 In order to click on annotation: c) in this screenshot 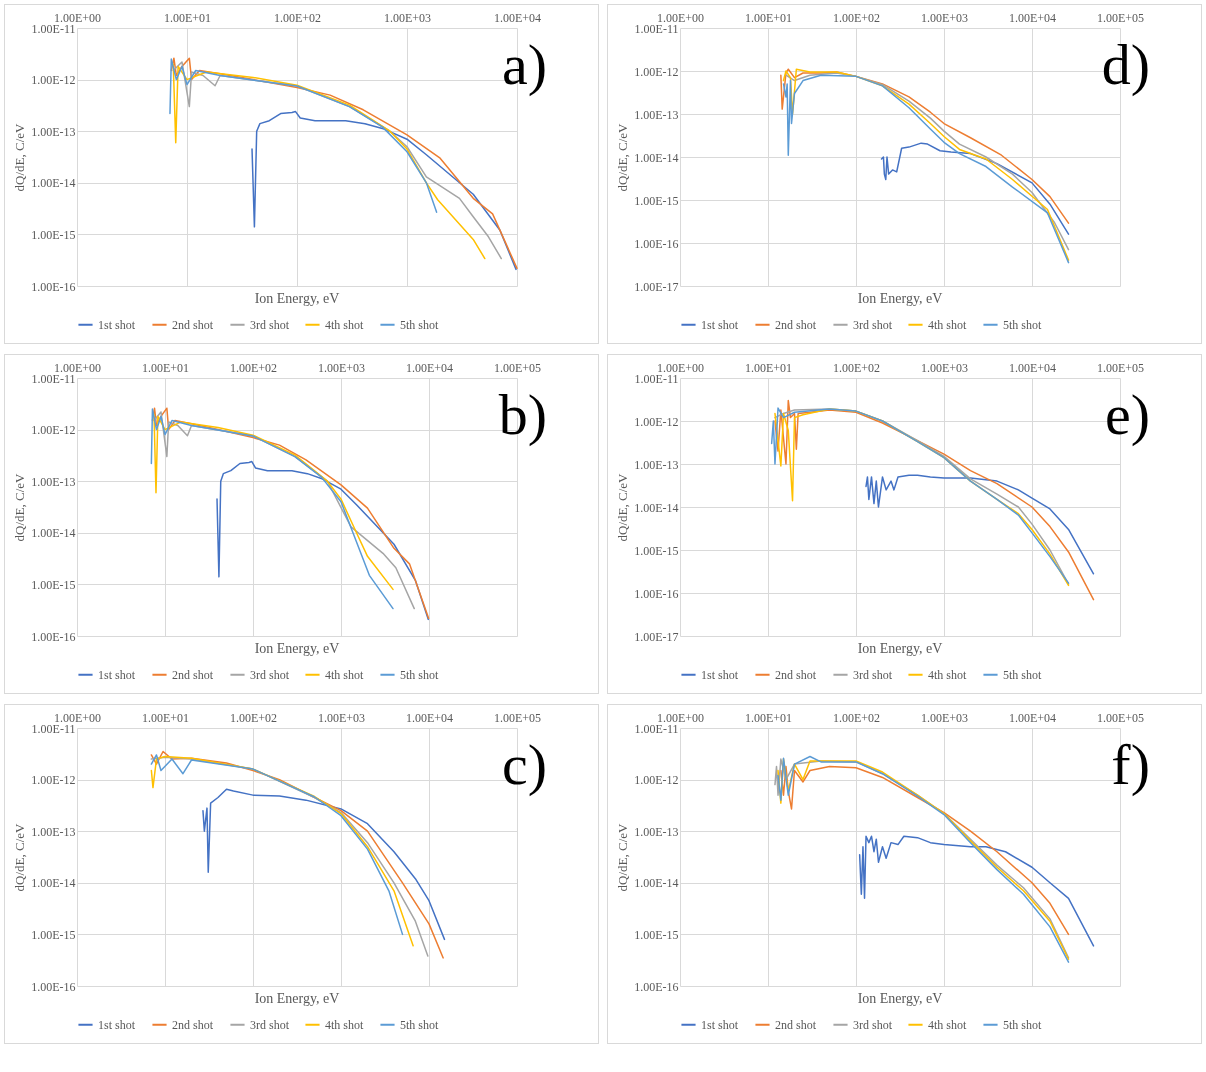, I will do `click(524, 764)`.